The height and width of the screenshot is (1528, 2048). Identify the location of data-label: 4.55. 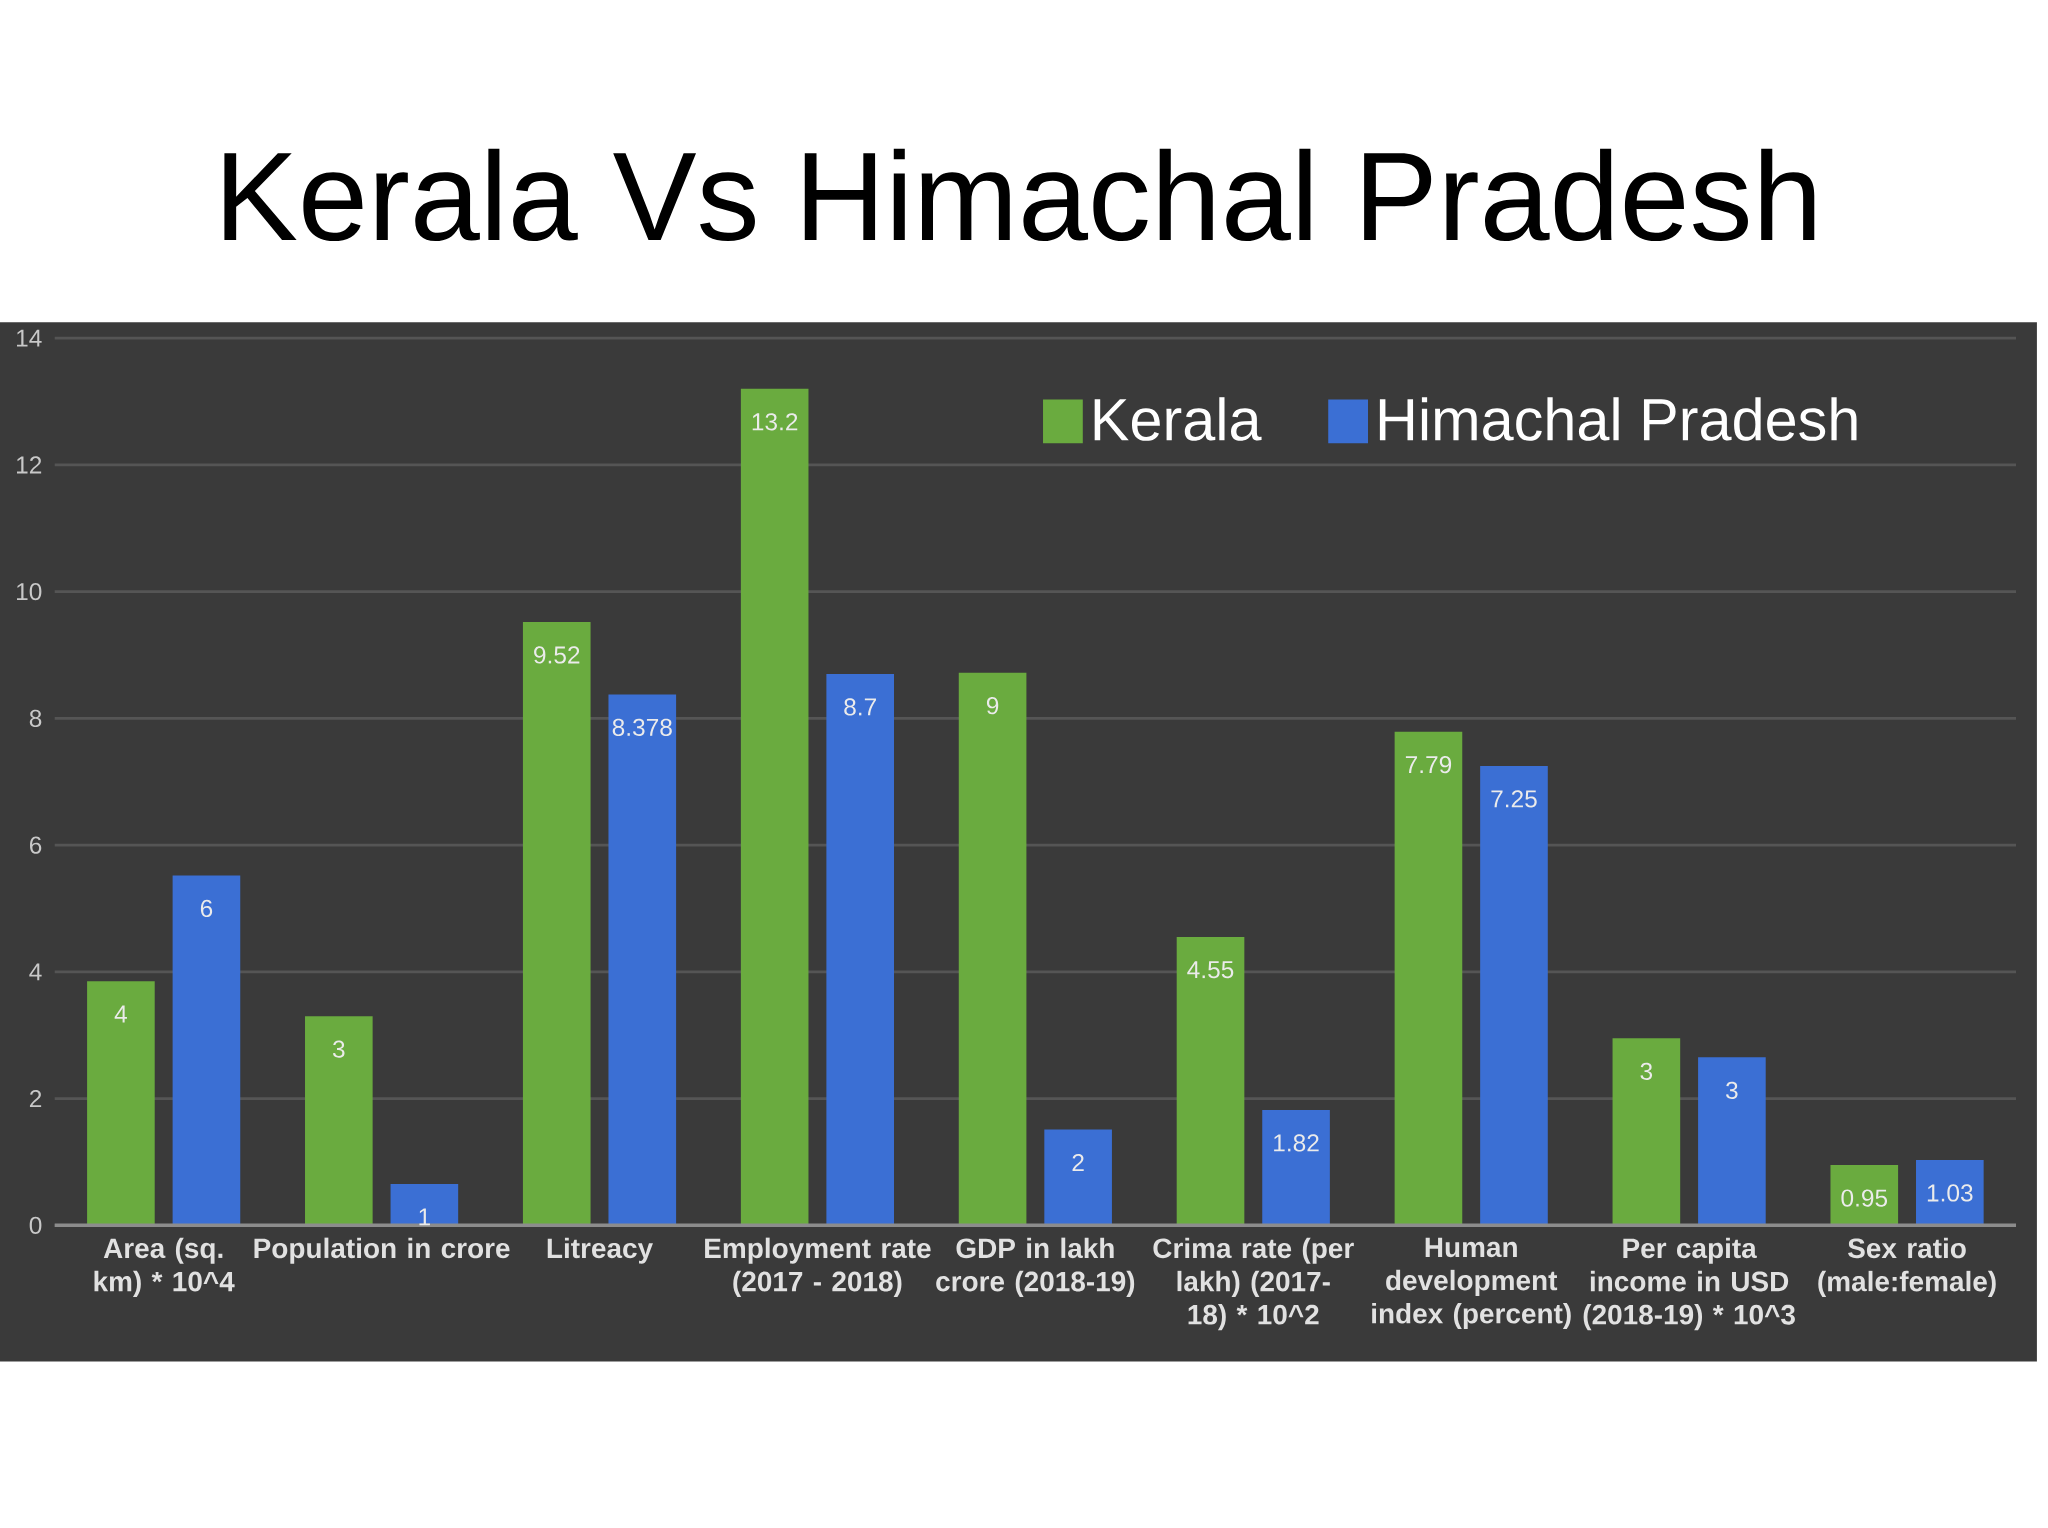
(1210, 970).